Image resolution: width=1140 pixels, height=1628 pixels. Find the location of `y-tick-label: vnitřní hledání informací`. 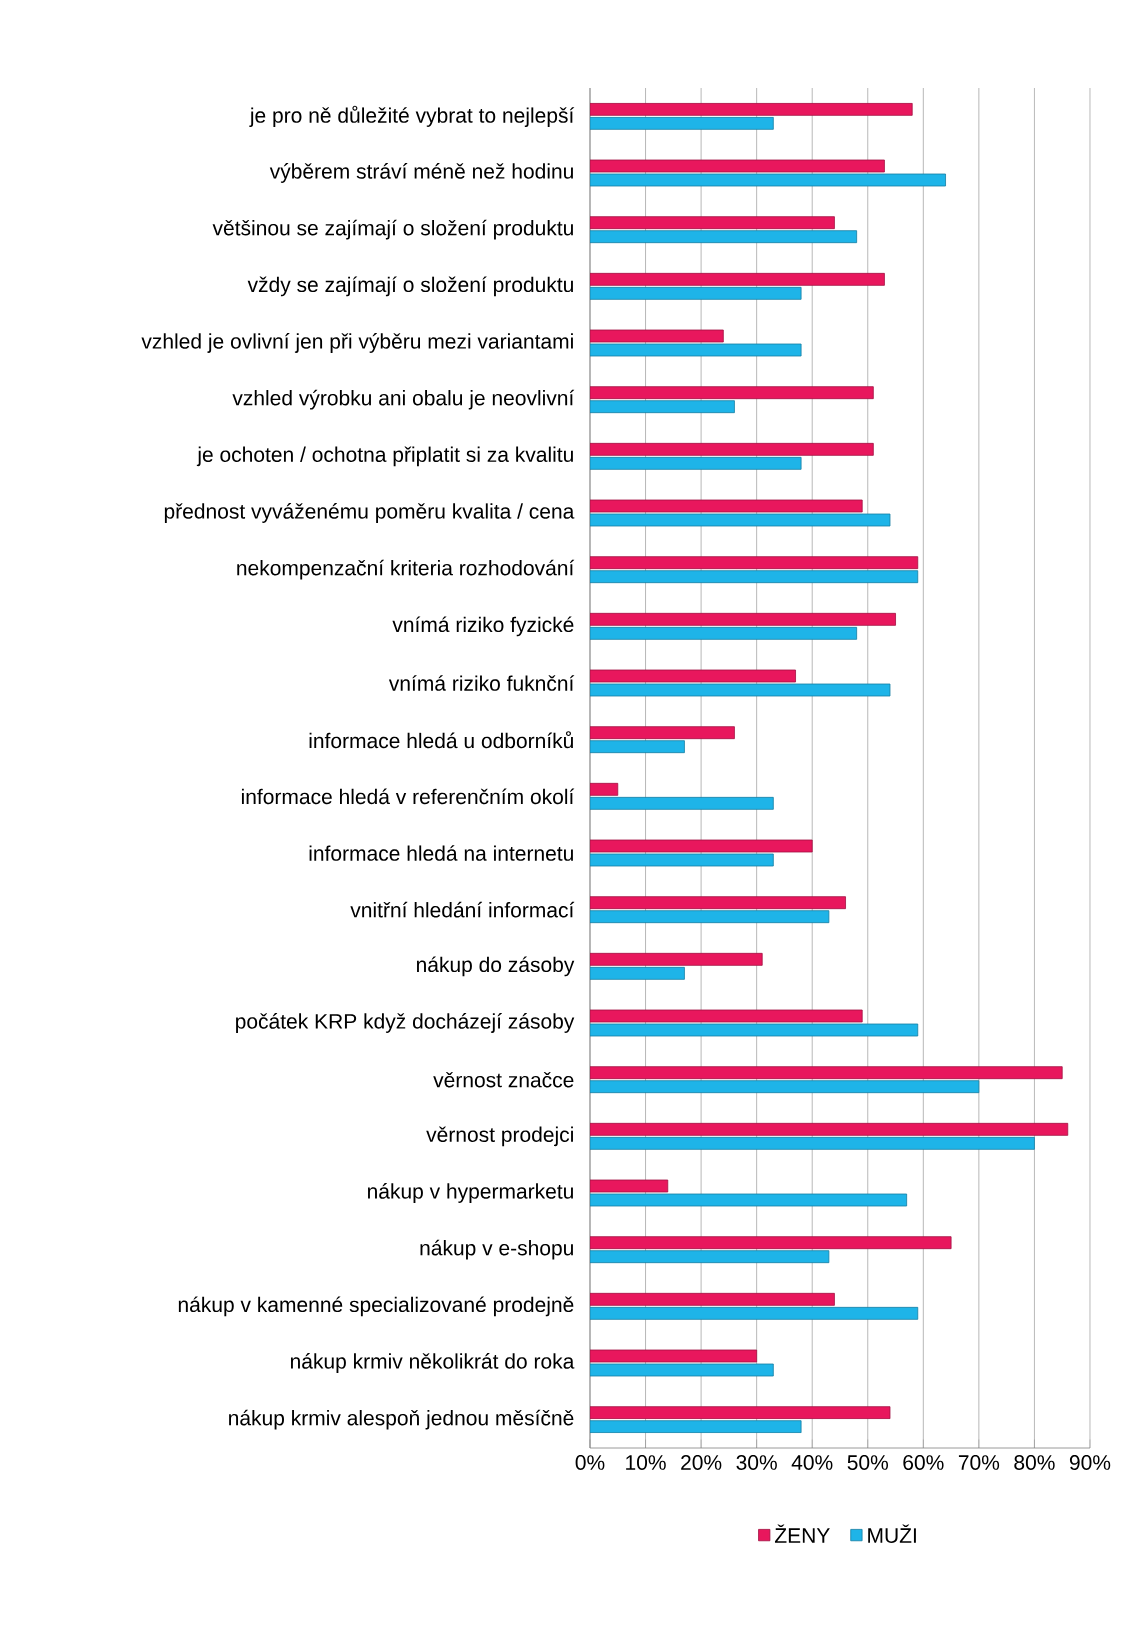

y-tick-label: vnitřní hledání informací is located at coordinates (462, 909).